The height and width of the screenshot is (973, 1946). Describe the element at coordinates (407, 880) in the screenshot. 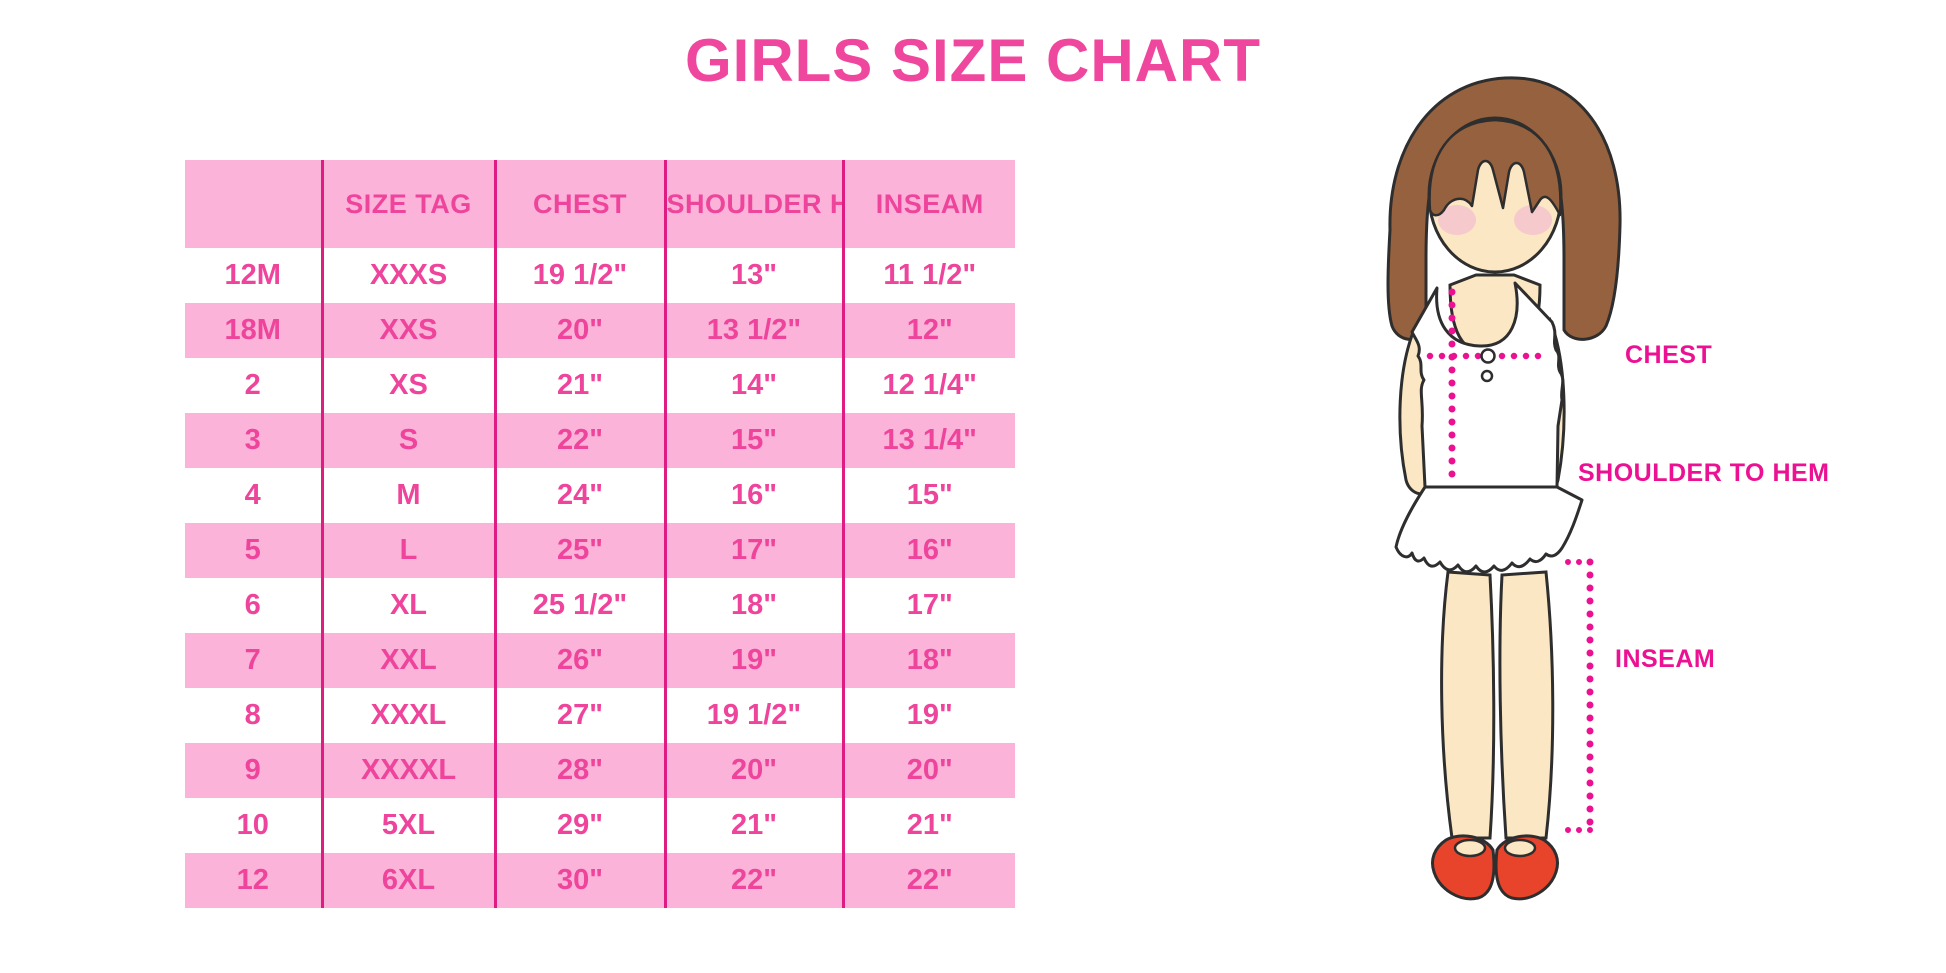

I see `cell-size-tag: 6XL` at that location.